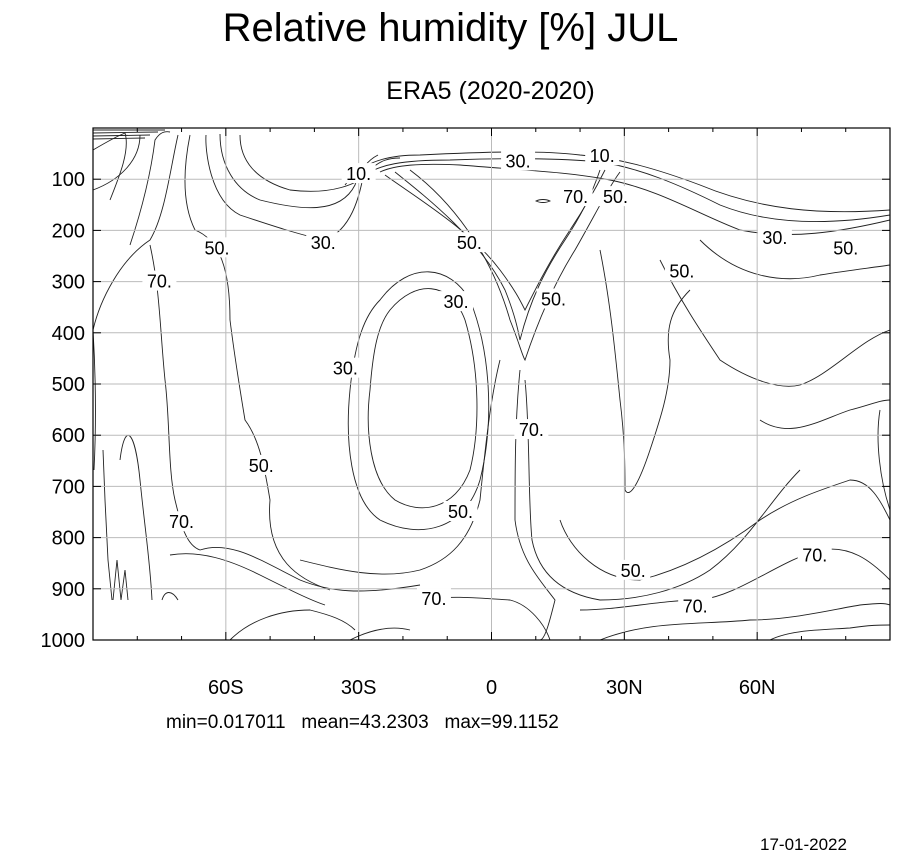 Image resolution: width=901 pixels, height=861 pixels. Describe the element at coordinates (757, 688) in the screenshot. I see `x-tick-label: 60N` at that location.